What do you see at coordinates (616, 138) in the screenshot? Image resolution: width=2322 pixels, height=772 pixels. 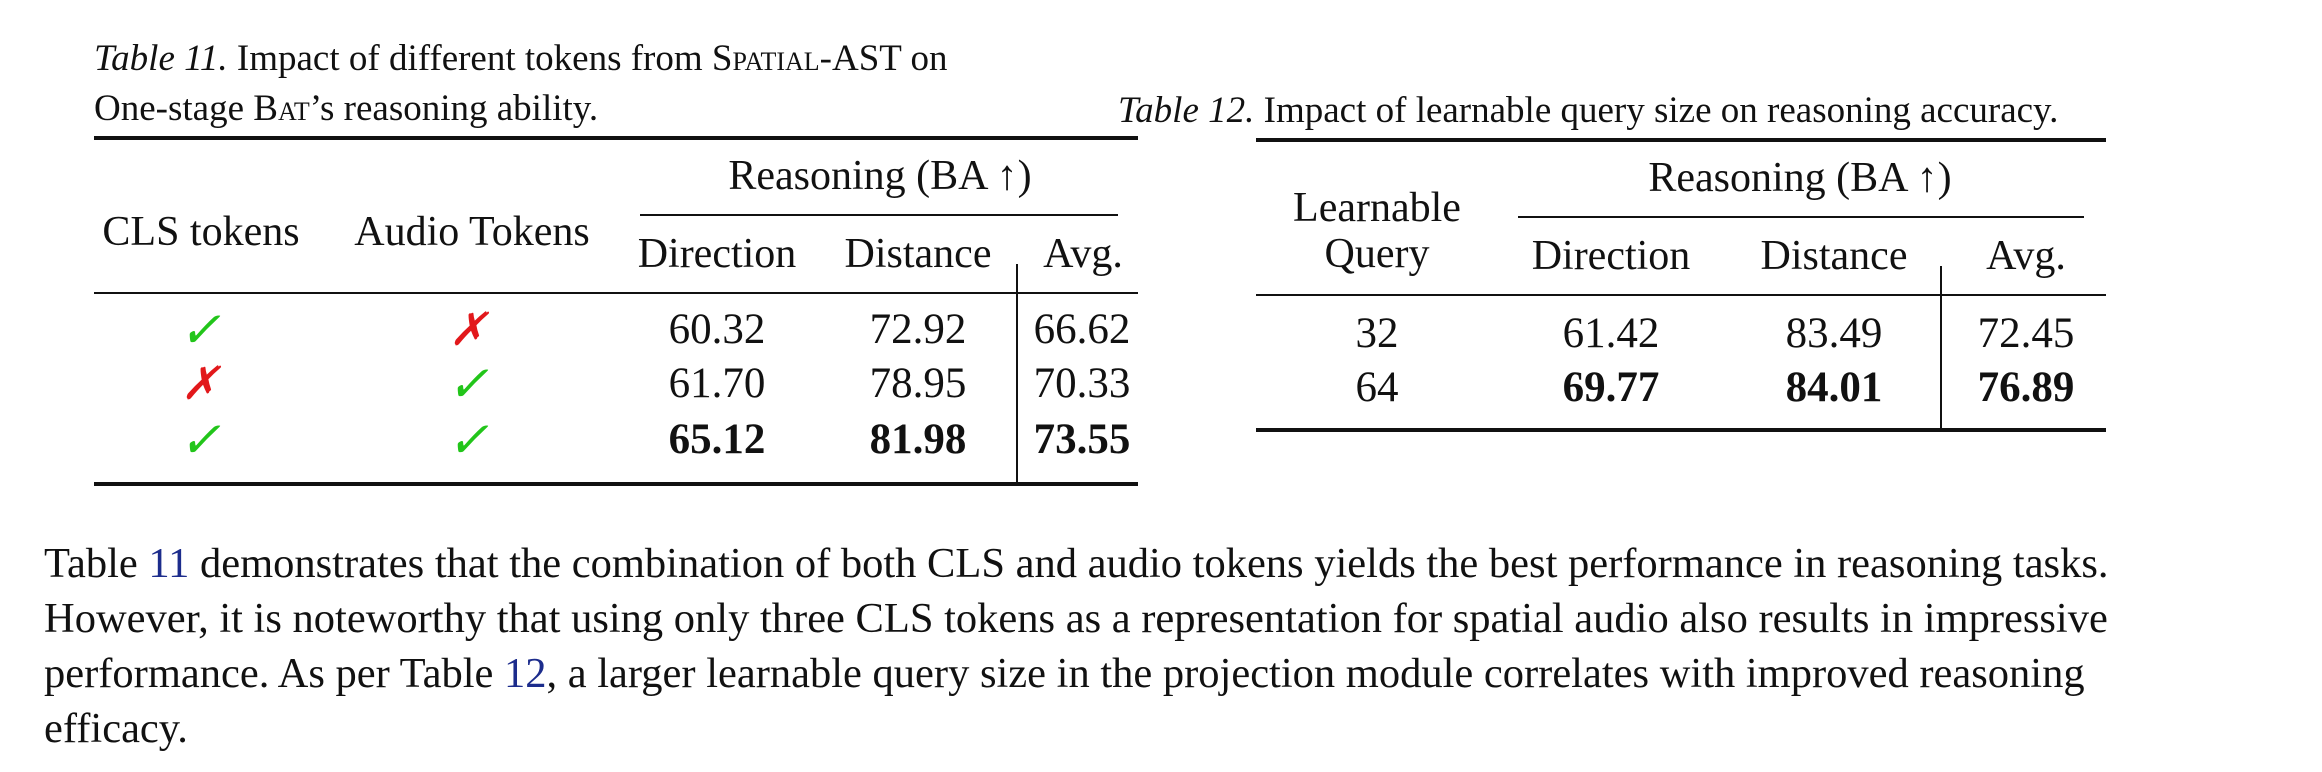 I see `table11-top-rule` at bounding box center [616, 138].